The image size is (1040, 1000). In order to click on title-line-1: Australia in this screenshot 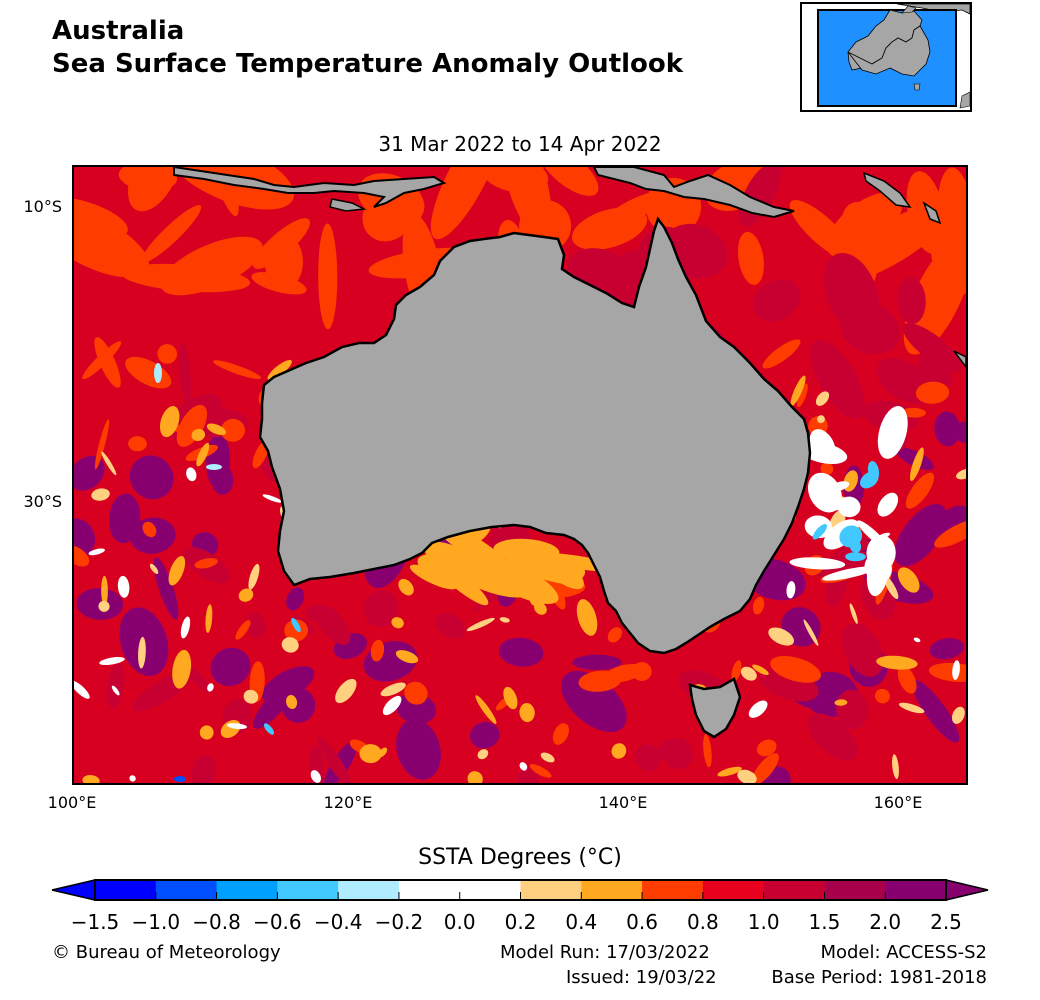, I will do `click(118, 31)`.